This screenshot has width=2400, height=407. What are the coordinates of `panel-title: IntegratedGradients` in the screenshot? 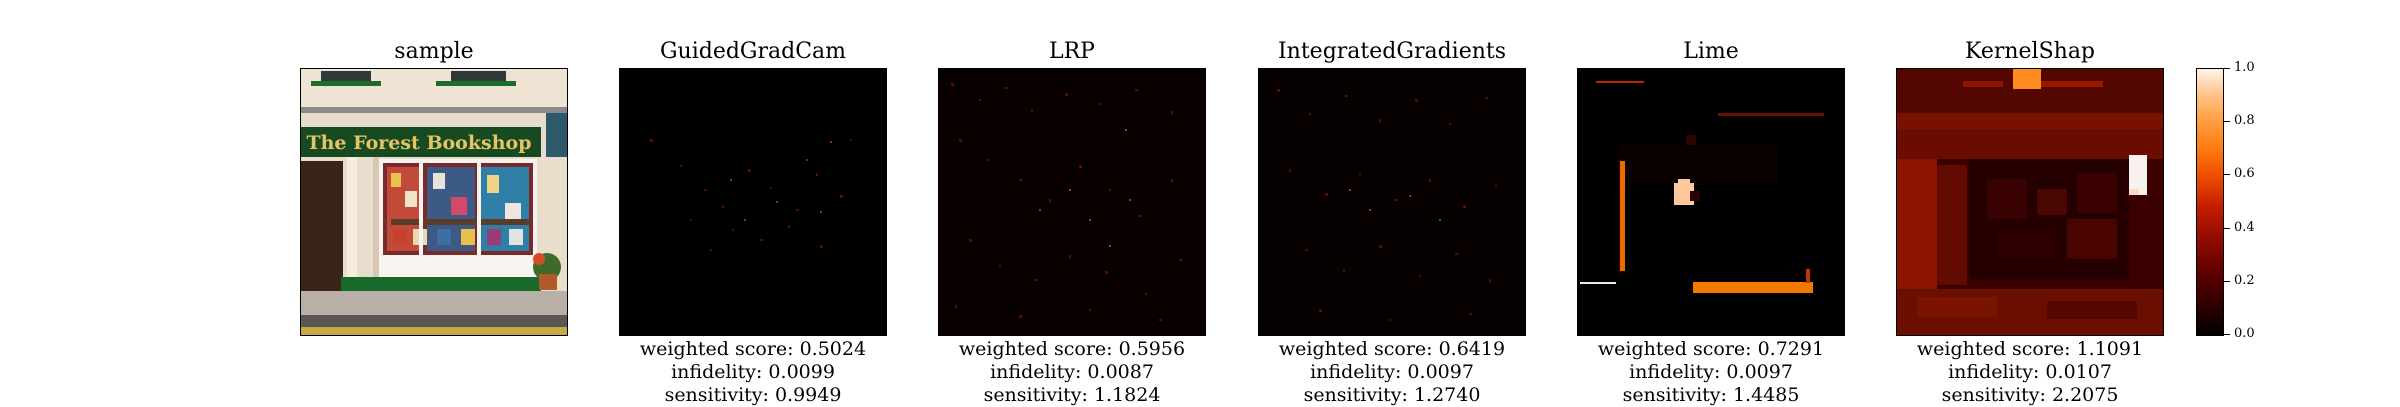 It's located at (1392, 51).